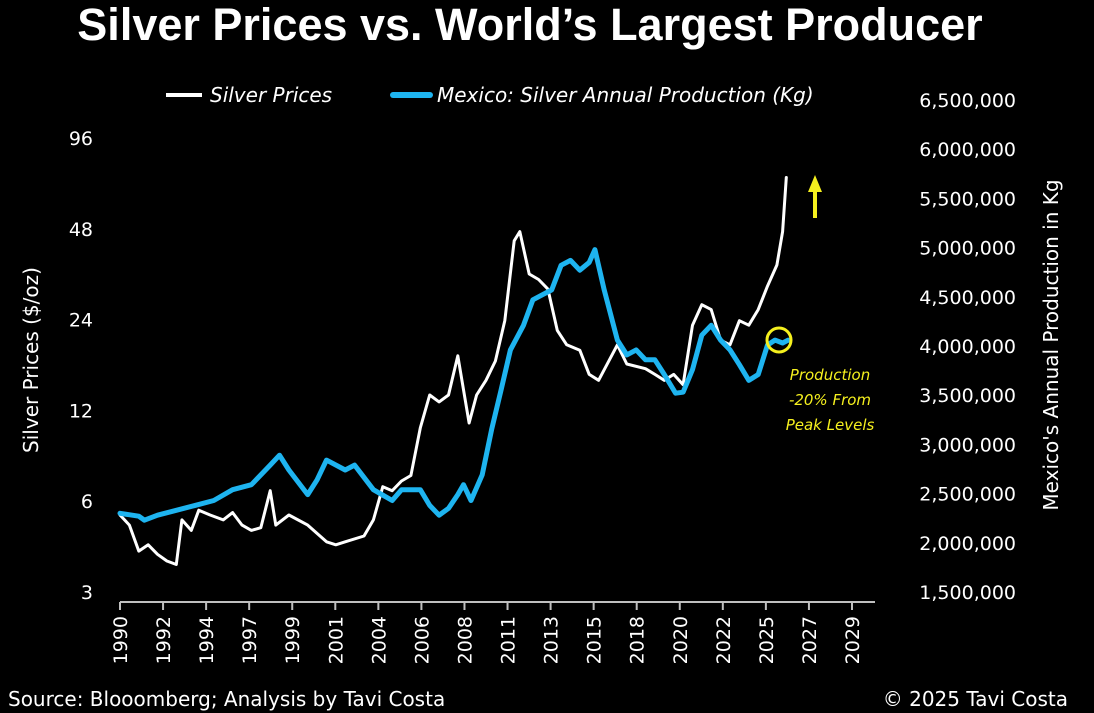 The height and width of the screenshot is (713, 1094). Describe the element at coordinates (379, 640) in the screenshot. I see `x-tick-label: 2004` at that location.